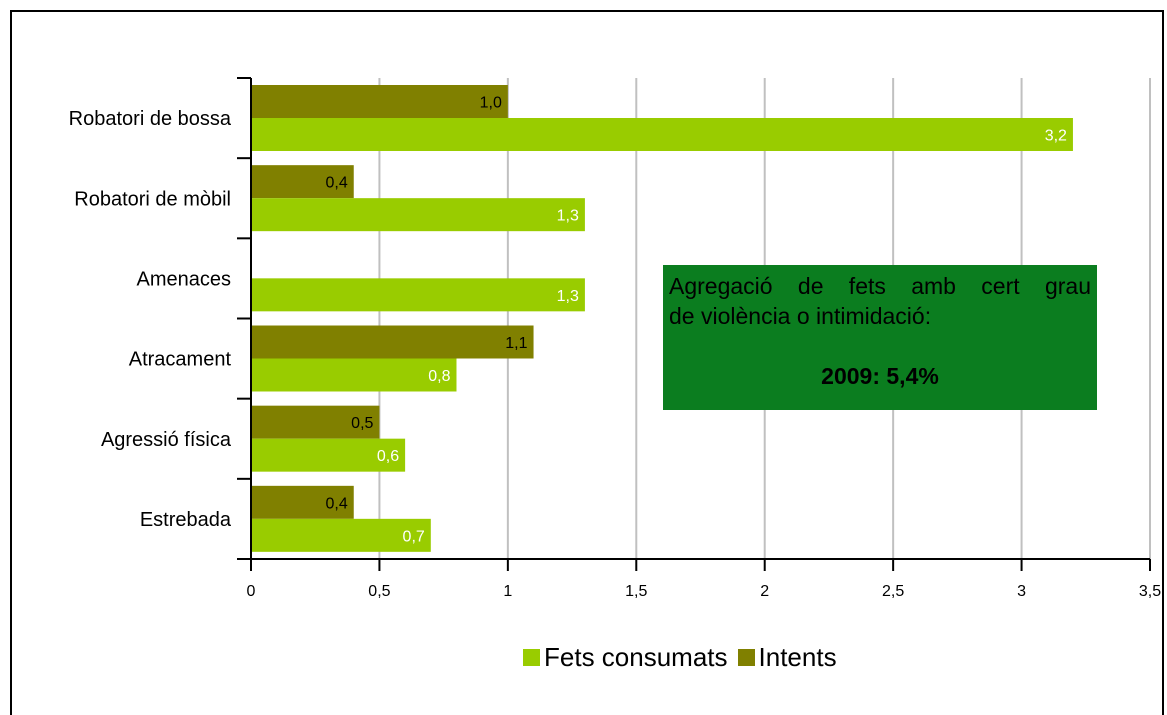 This screenshot has height=715, width=1167. Describe the element at coordinates (880, 376) in the screenshot. I see `callout-highlight: 2009: 5,4%` at that location.